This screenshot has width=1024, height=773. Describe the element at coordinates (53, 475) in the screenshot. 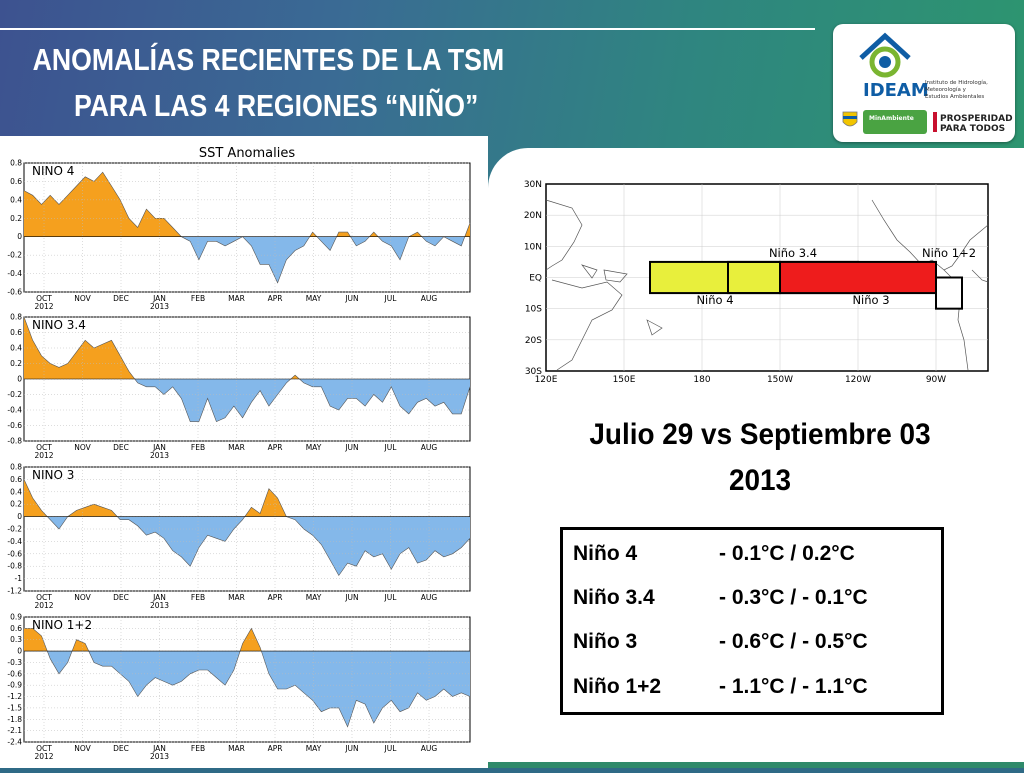

I see `panel-region-label: NINO 3` at that location.